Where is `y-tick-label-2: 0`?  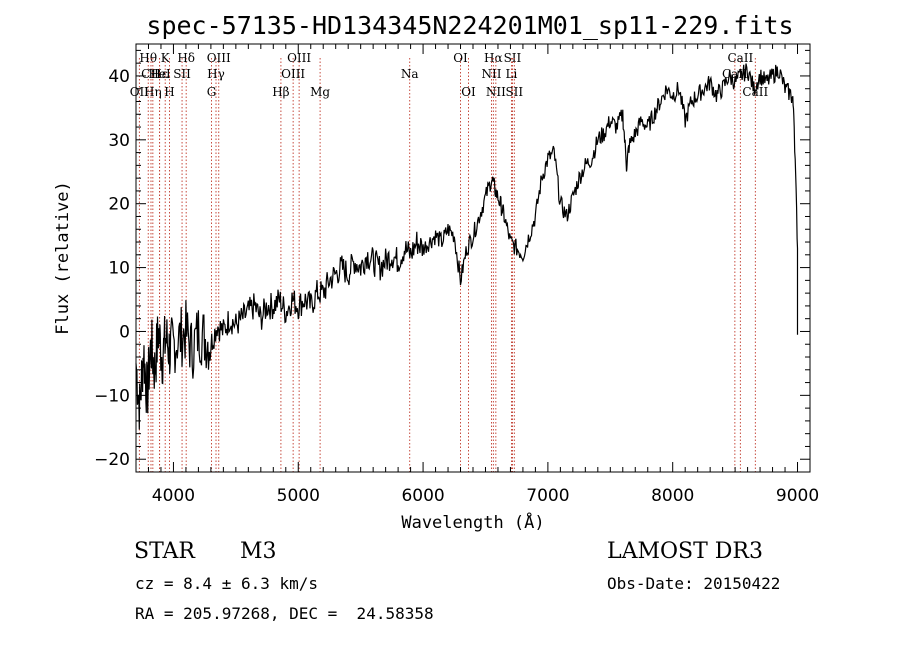 y-tick-label-2: 0 is located at coordinates (124, 332).